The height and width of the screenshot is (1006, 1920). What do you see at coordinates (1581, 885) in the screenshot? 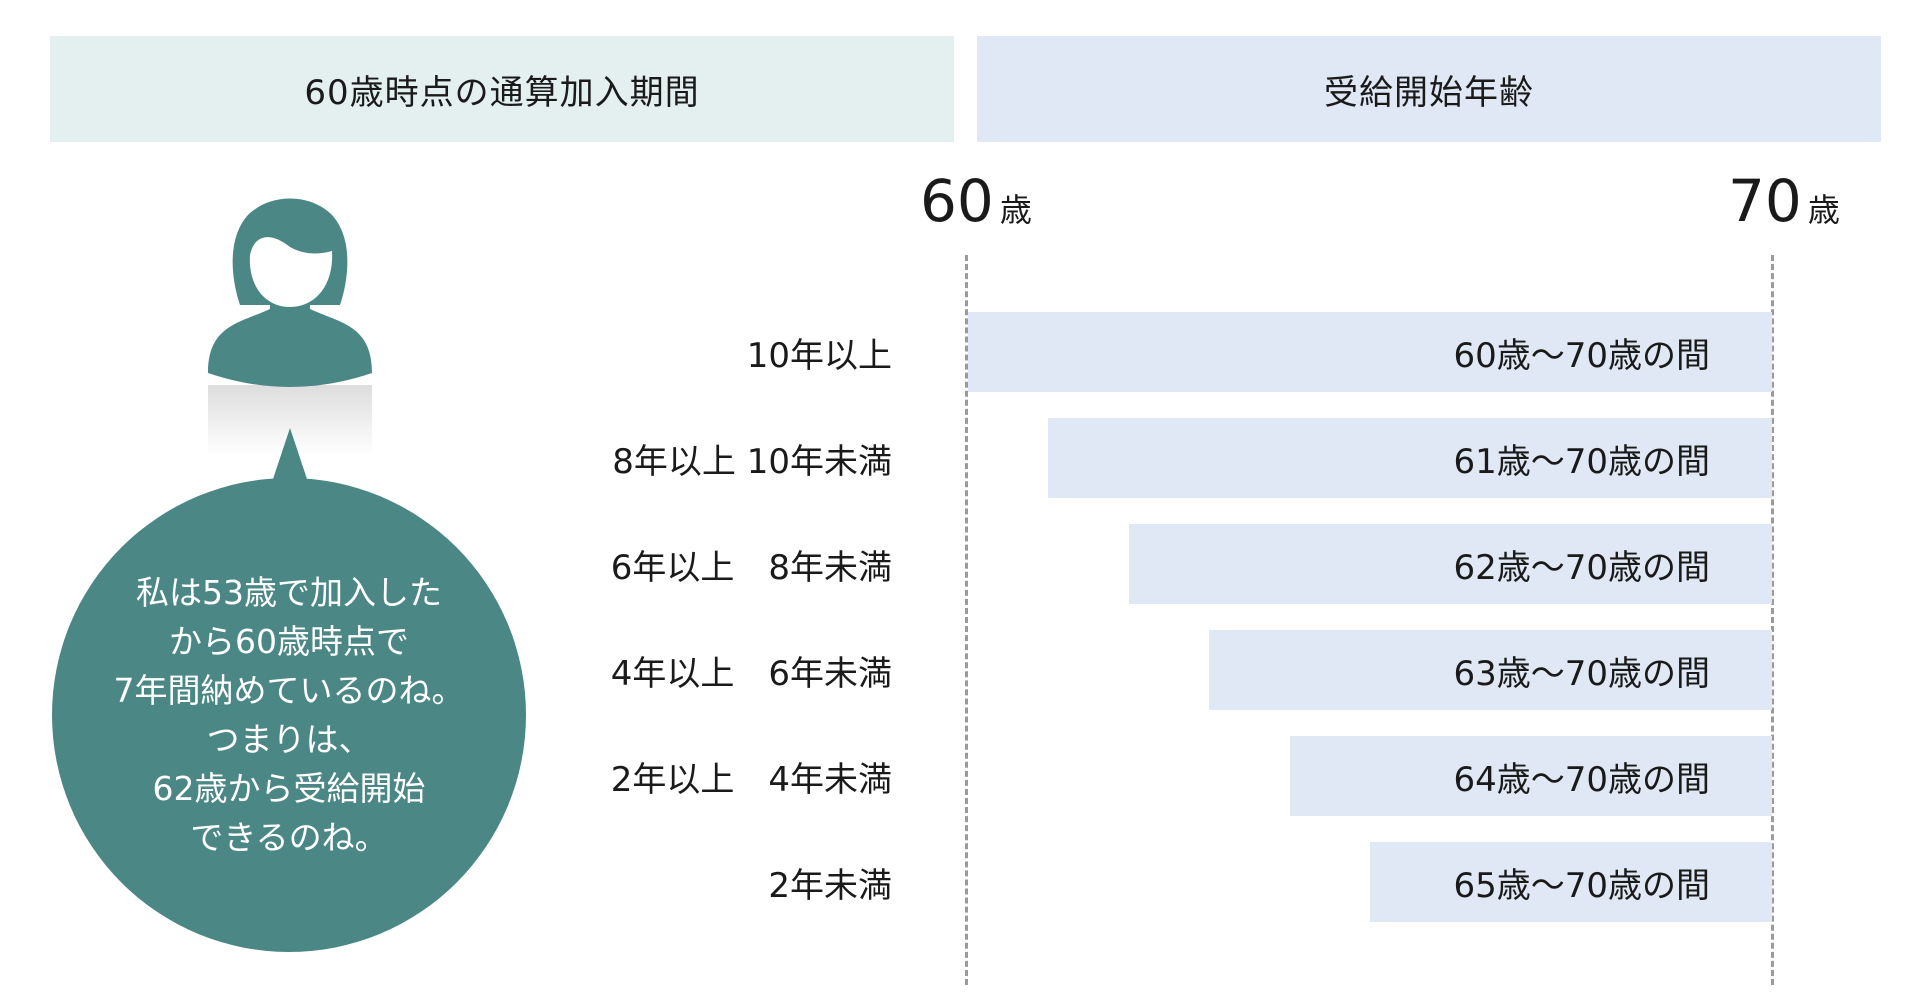
I see `age-range-label: 65歳〜70歳の間` at bounding box center [1581, 885].